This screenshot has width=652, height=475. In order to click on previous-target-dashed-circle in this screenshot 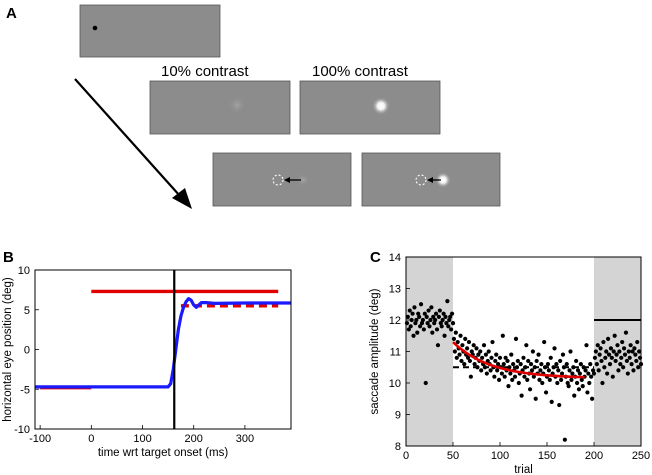, I will do `click(278, 180)`.